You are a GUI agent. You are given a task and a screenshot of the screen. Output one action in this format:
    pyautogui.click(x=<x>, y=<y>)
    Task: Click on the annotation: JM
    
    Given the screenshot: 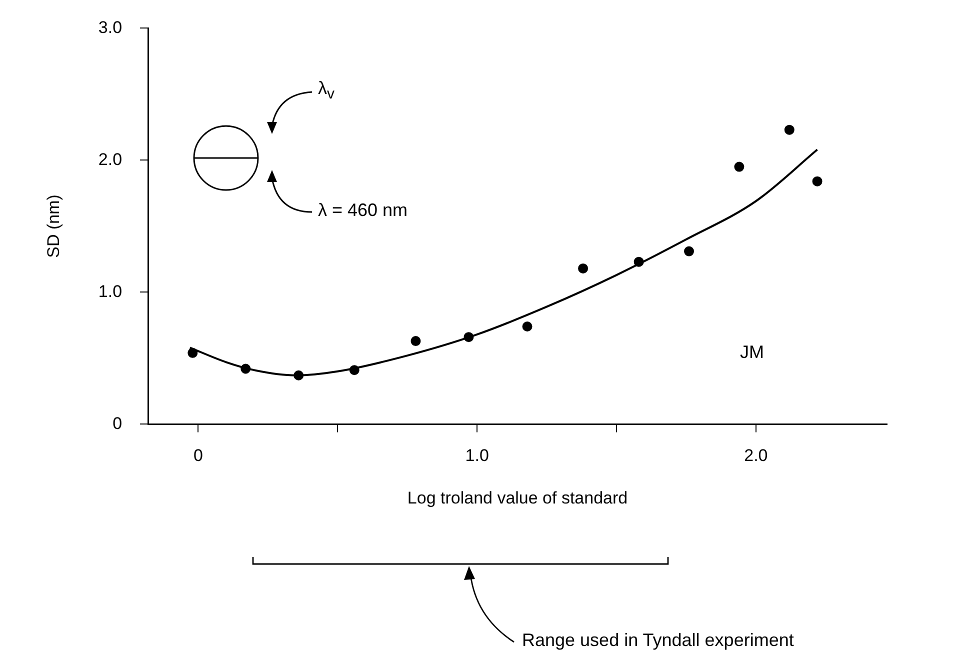 What is the action you would take?
    pyautogui.click(x=752, y=352)
    